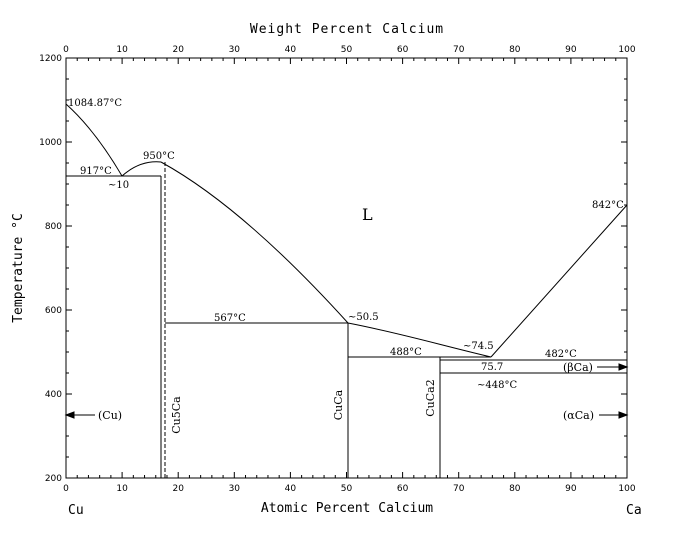 The height and width of the screenshot is (550, 700). I want to click on top-x-tick-label: 40, so click(291, 50).